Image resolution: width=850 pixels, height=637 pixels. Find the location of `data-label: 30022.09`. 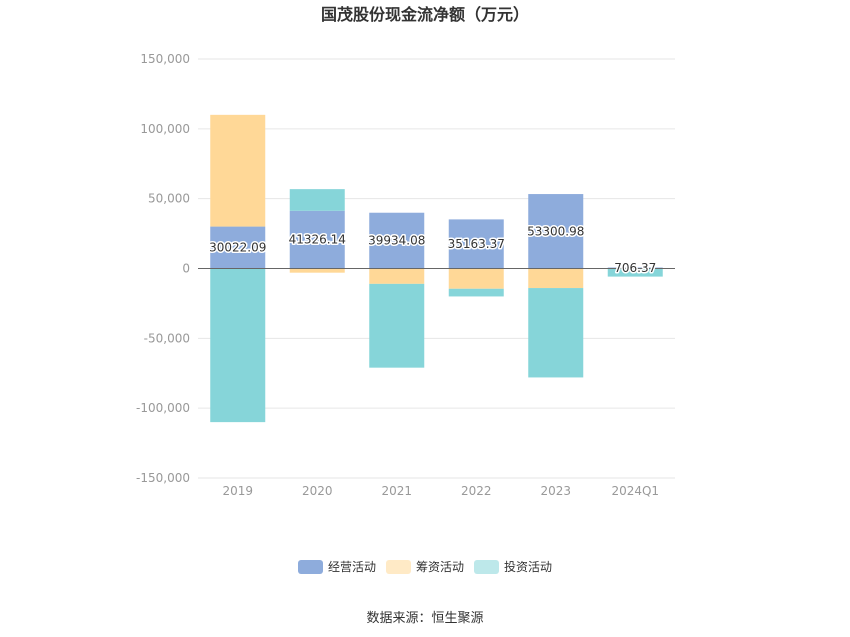

data-label: 30022.09 is located at coordinates (237, 248).